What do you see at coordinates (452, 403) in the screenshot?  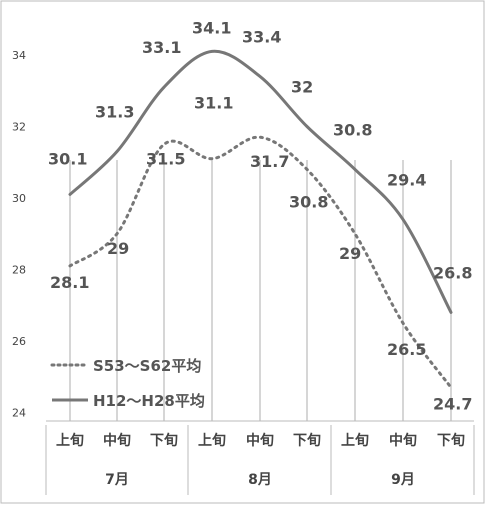 I see `data-label: 24.7` at bounding box center [452, 403].